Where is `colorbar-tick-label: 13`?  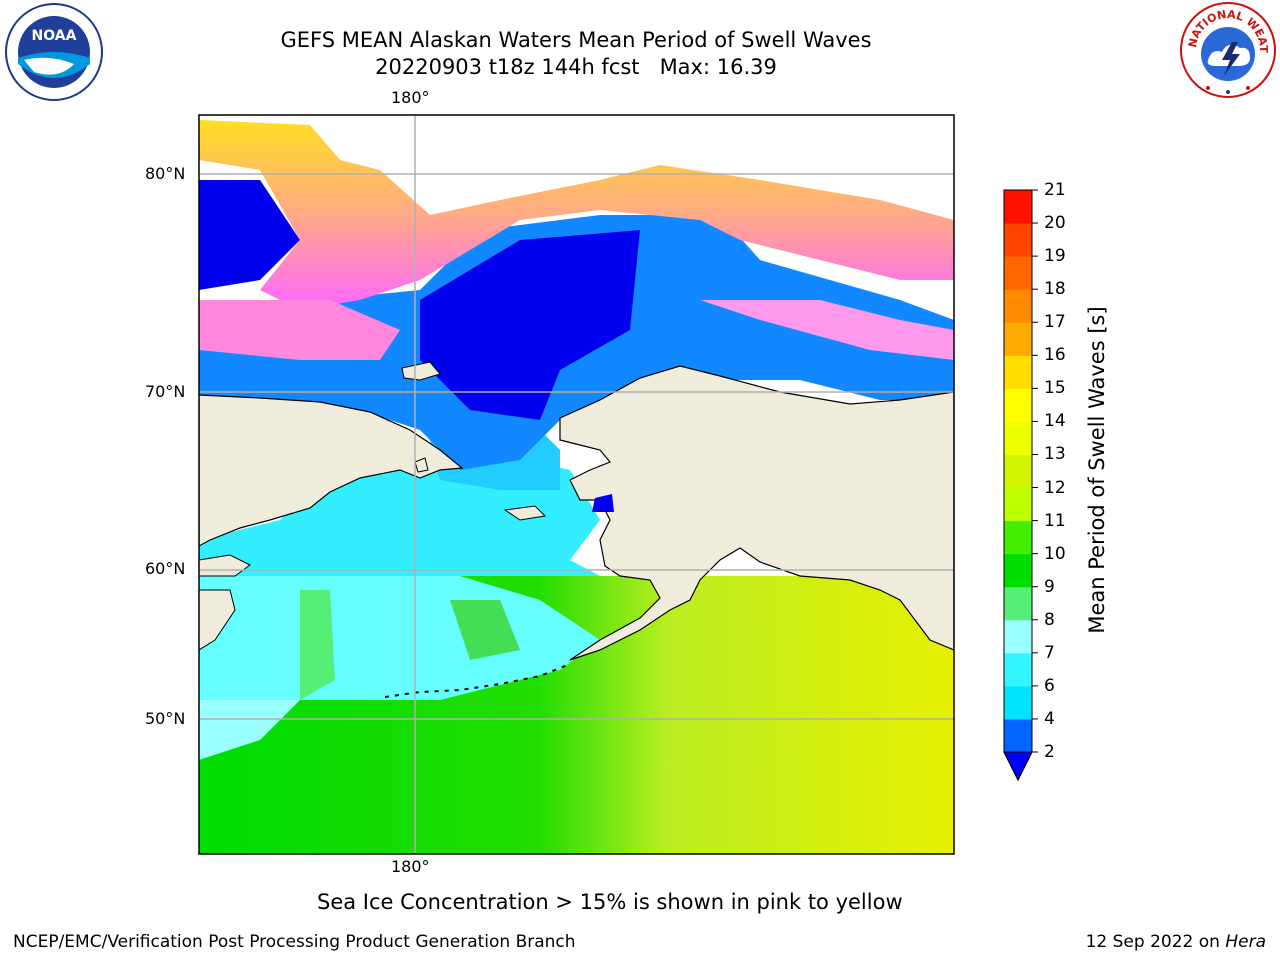
colorbar-tick-label: 13 is located at coordinates (1055, 454).